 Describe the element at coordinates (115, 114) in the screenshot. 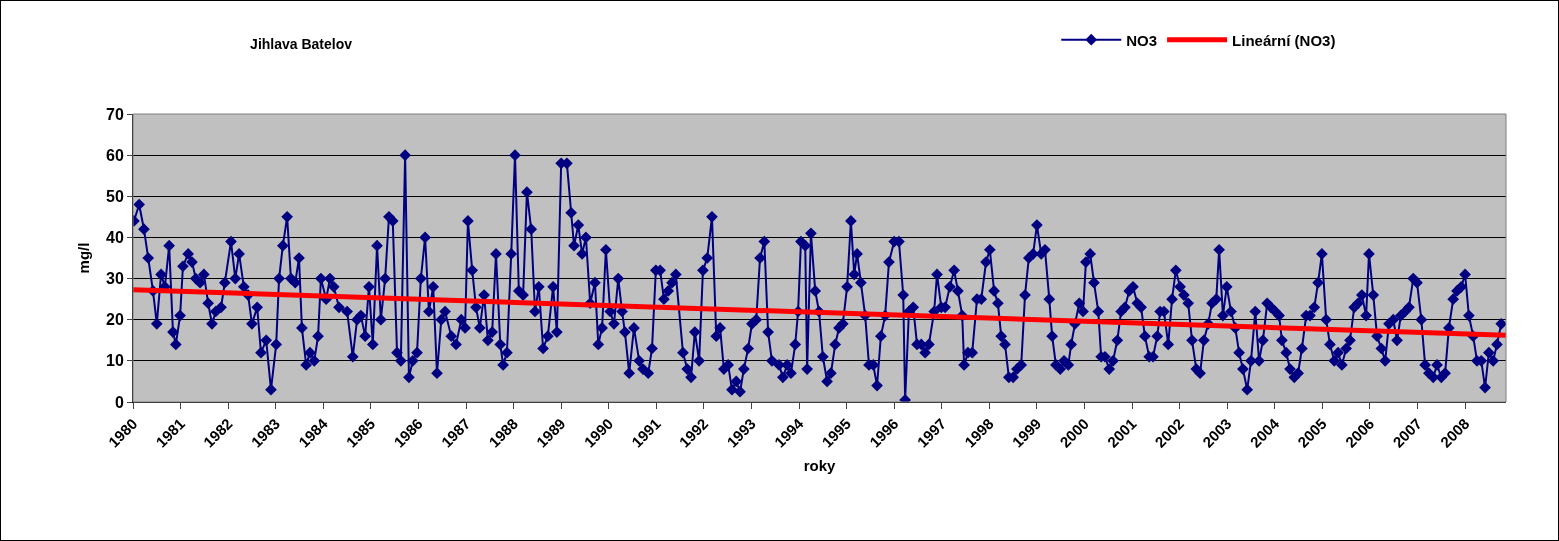

I see `y-tick-label: 70` at that location.